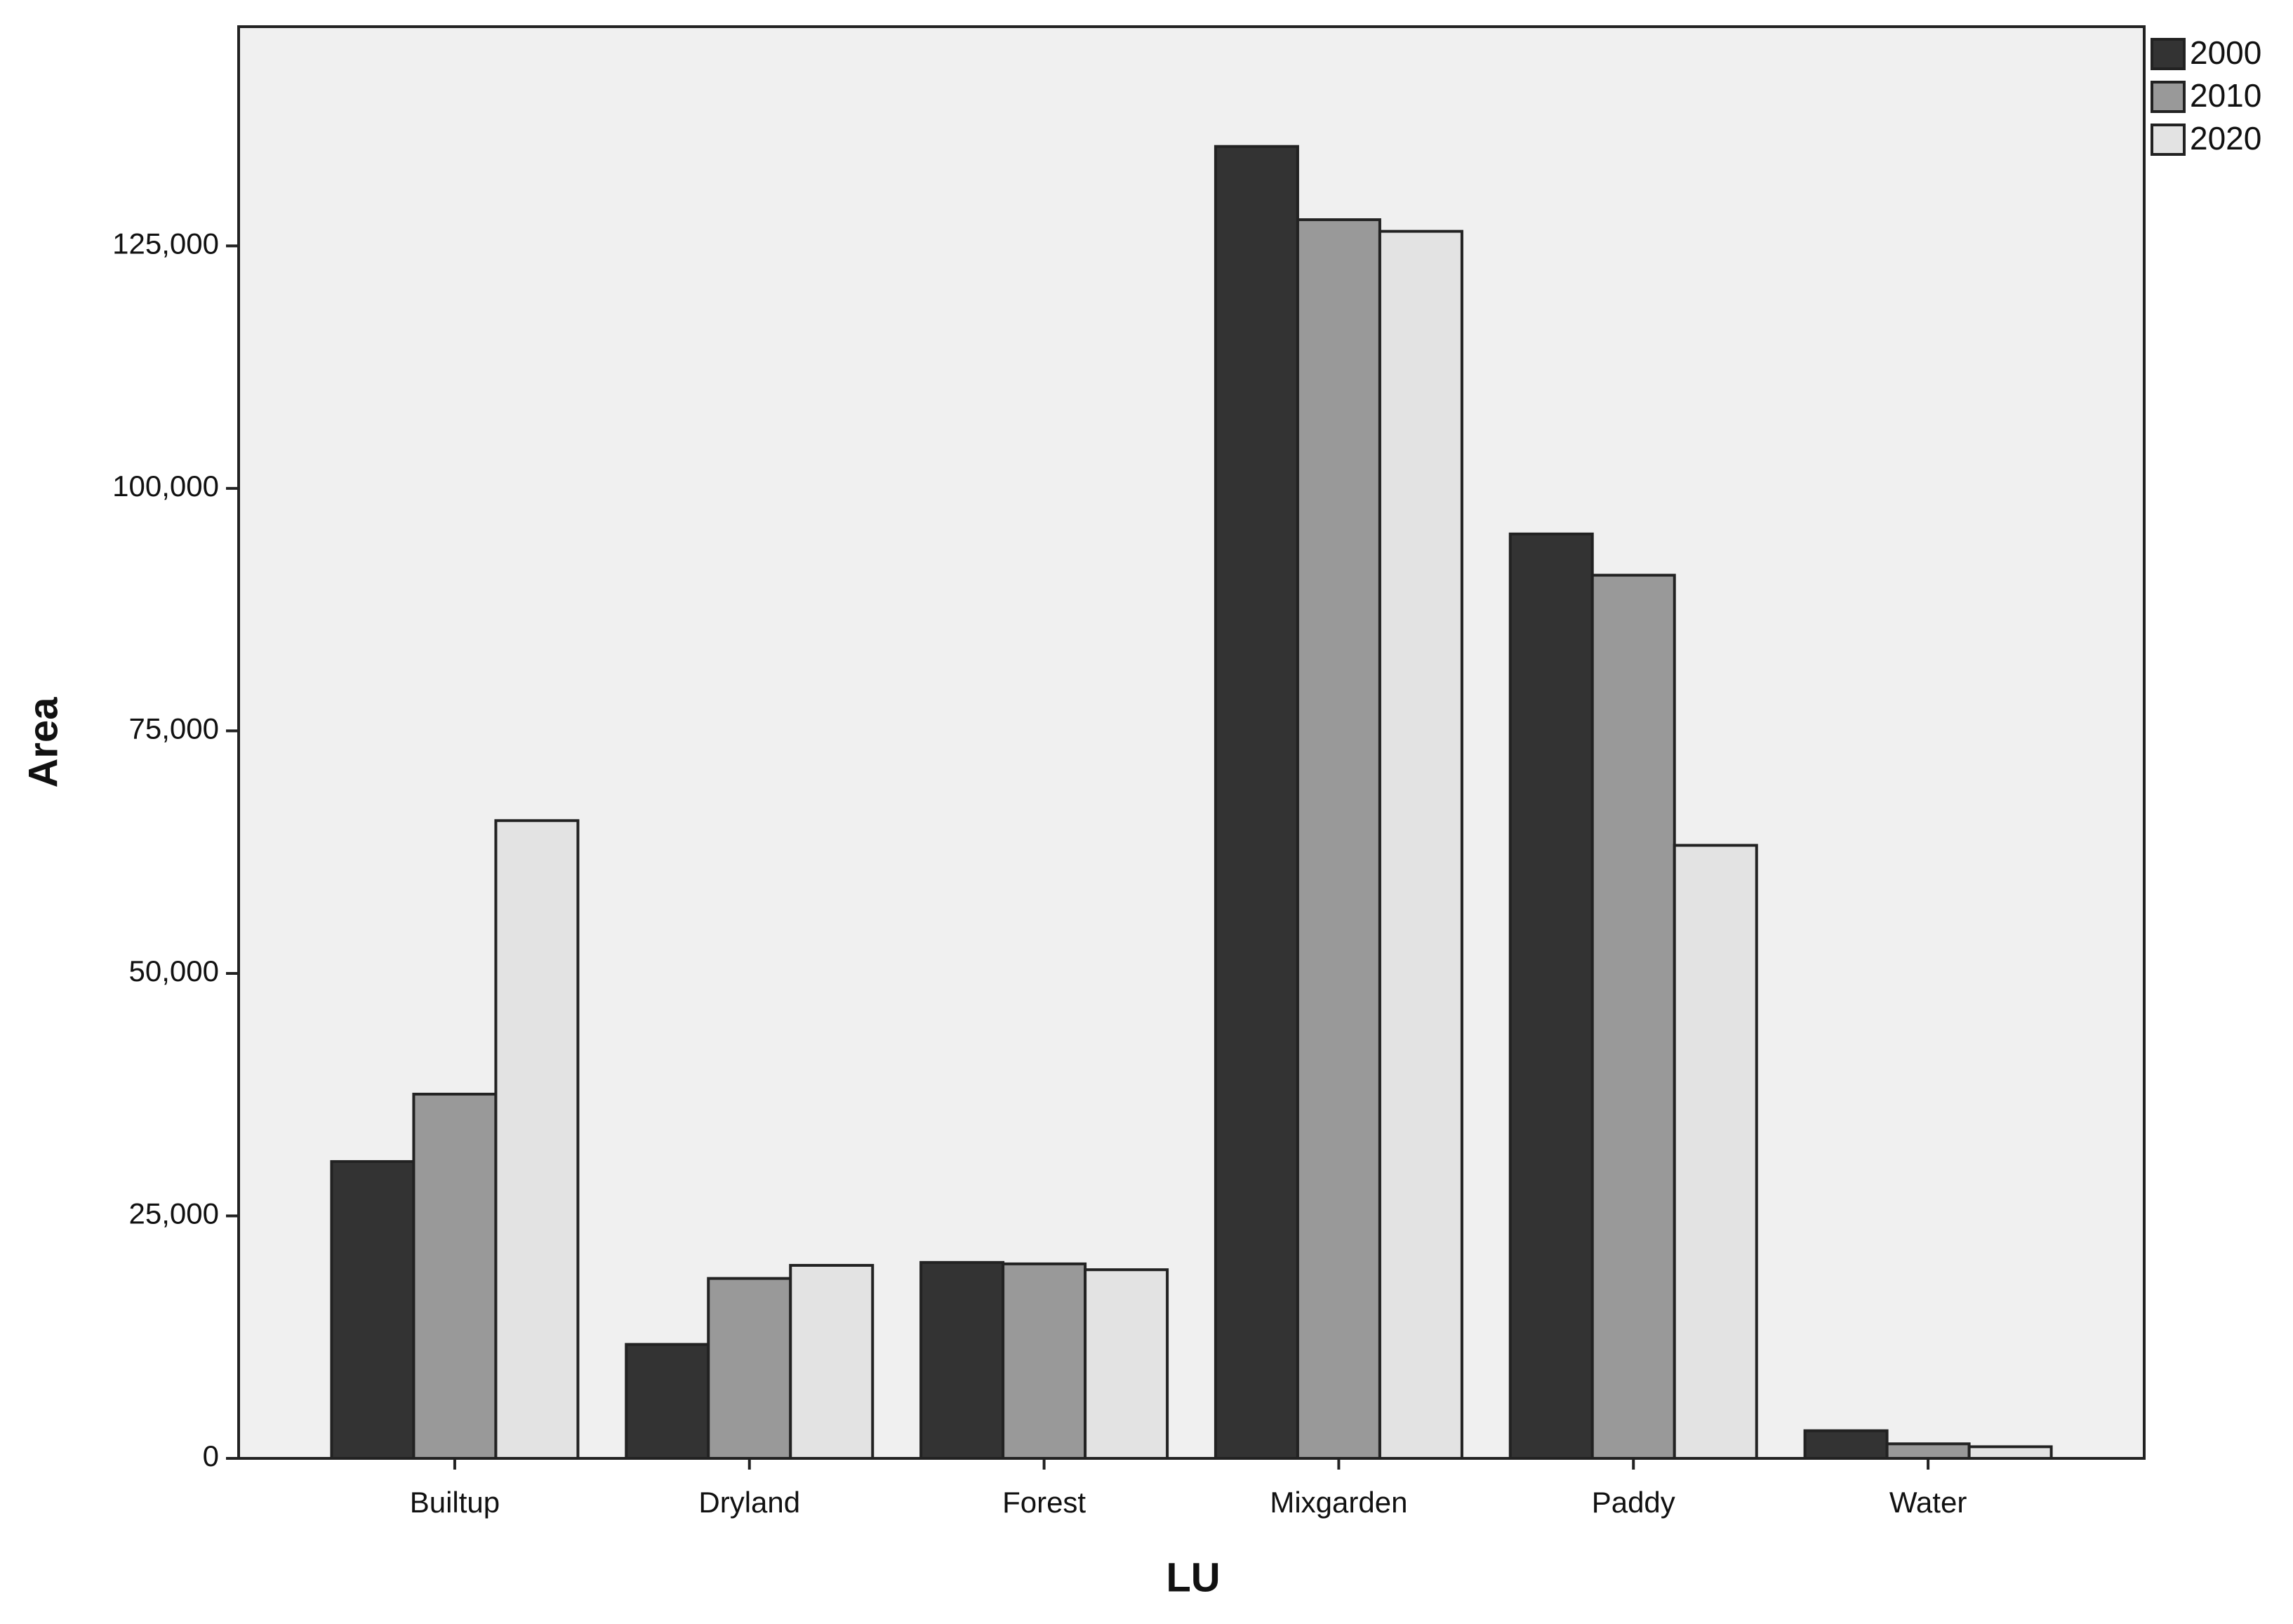 The width and height of the screenshot is (2293, 1624). What do you see at coordinates (211, 1455) in the screenshot?
I see `y-tick-label: 0` at bounding box center [211, 1455].